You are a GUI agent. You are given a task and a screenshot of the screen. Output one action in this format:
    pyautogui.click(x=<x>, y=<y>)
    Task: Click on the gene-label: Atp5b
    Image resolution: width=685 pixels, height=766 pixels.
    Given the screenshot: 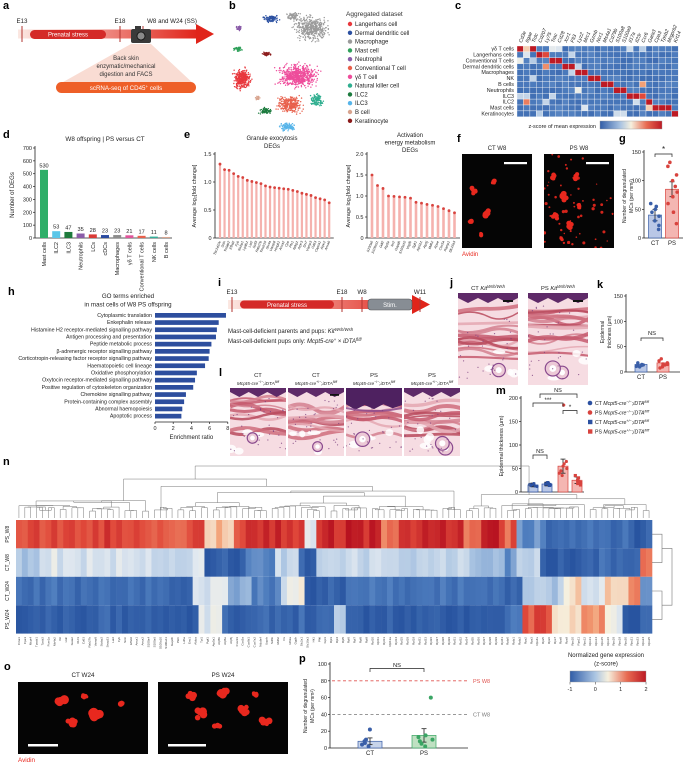 What is the action you would take?
    pyautogui.click(x=219, y=641)
    